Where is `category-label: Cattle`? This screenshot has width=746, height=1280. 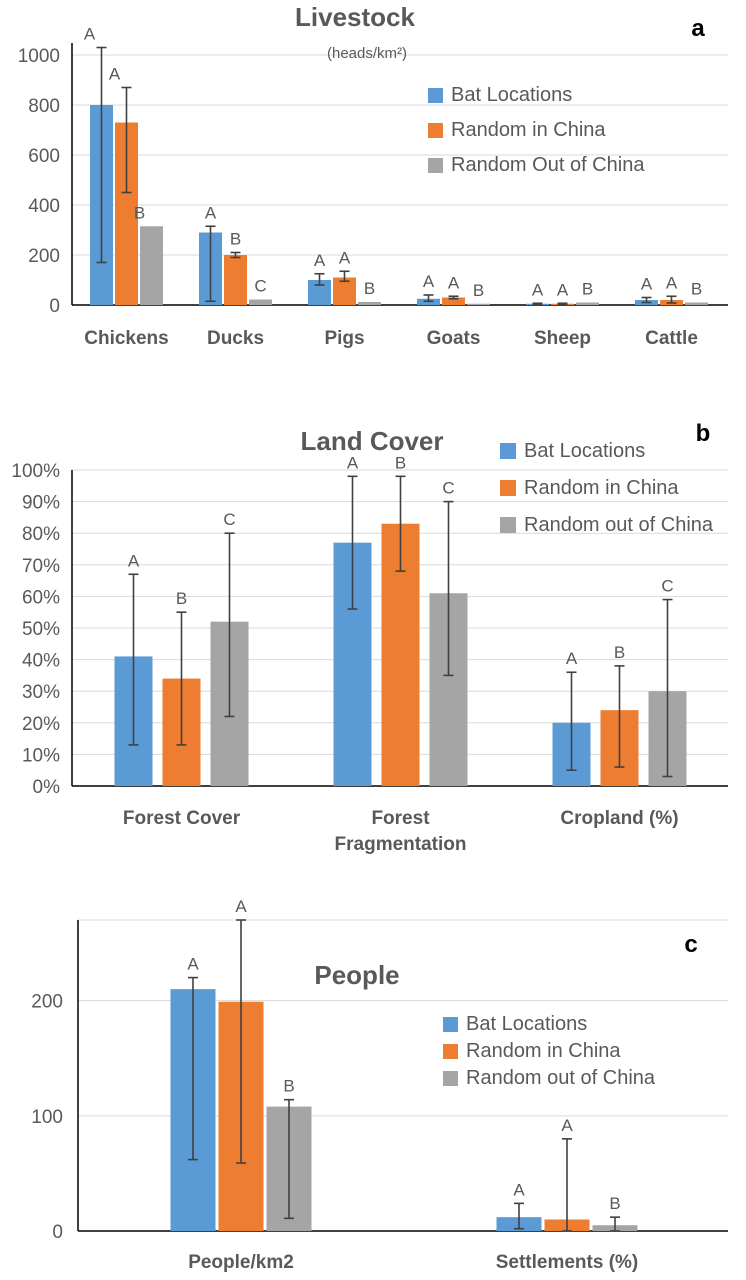 category-label: Cattle is located at coordinates (671, 338).